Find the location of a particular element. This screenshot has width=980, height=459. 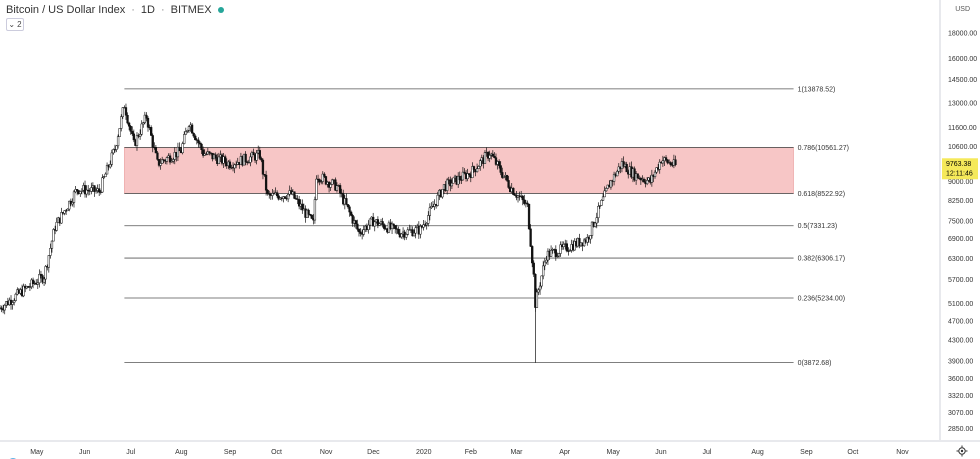

symbol-title: Bitcoin / US Dollar Index is located at coordinates (66, 10).